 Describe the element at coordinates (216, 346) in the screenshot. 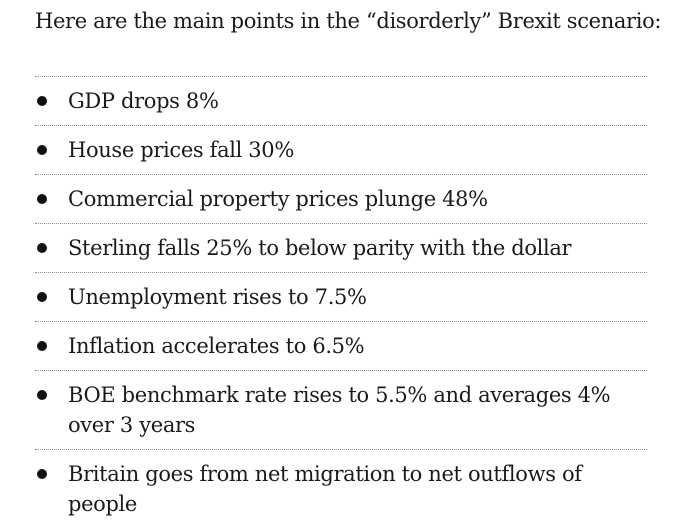

I see `list-item-text: Inflation accelerates to 6.5%` at that location.